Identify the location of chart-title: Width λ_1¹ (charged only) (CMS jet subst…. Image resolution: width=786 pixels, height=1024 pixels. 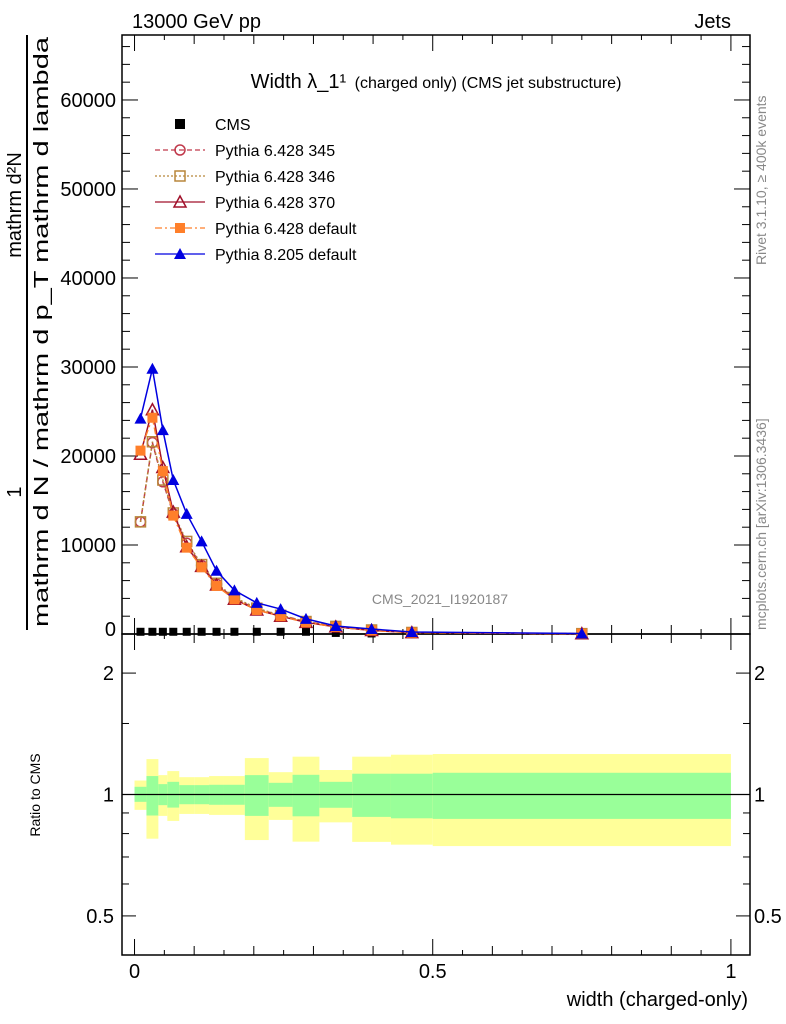
(436, 82).